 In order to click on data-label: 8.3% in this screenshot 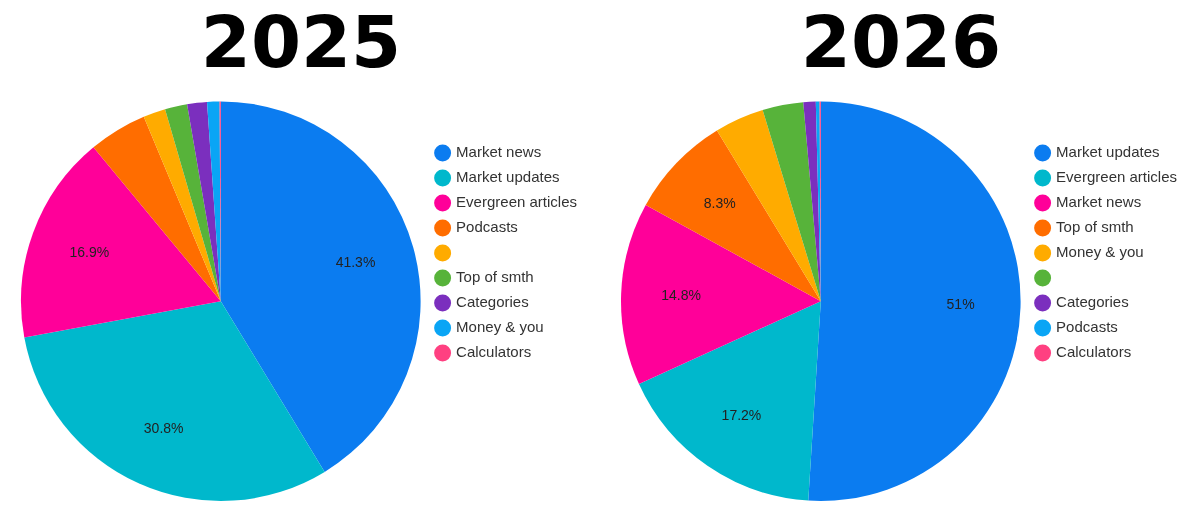, I will do `click(719, 203)`.